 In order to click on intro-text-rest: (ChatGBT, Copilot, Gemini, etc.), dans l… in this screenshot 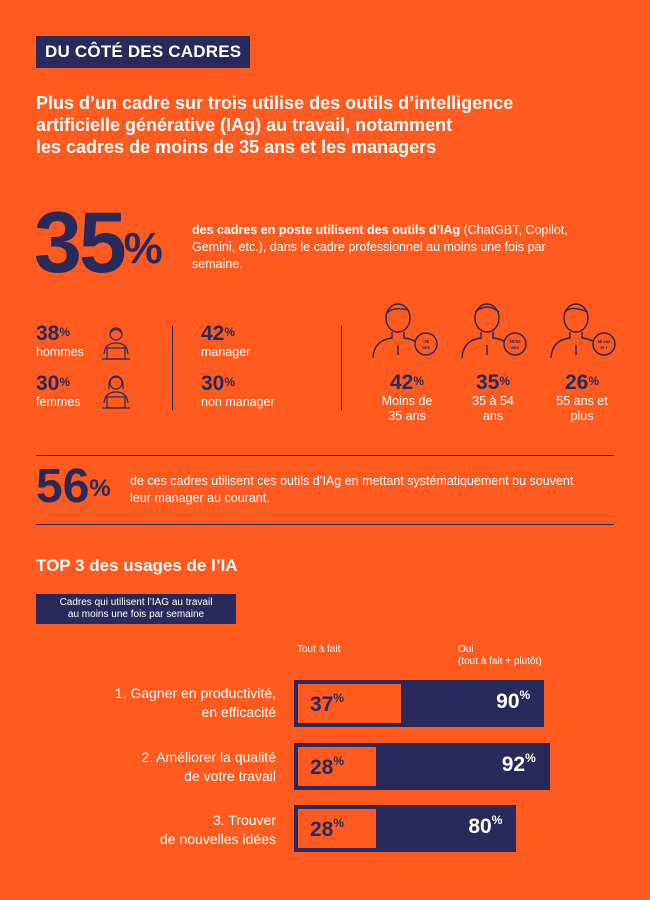, I will do `click(380, 247)`.